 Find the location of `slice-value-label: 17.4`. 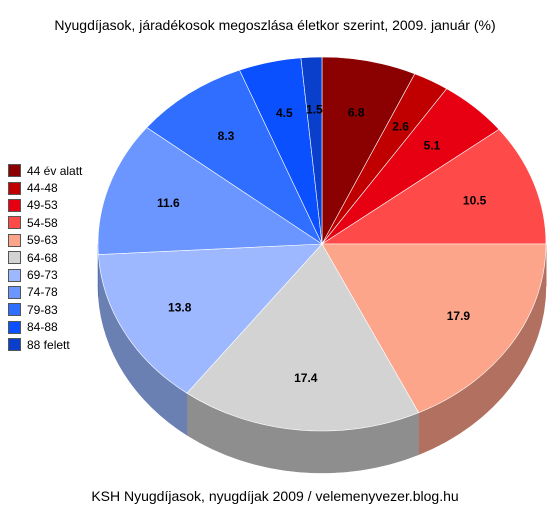

slice-value-label: 17.4 is located at coordinates (306, 378).